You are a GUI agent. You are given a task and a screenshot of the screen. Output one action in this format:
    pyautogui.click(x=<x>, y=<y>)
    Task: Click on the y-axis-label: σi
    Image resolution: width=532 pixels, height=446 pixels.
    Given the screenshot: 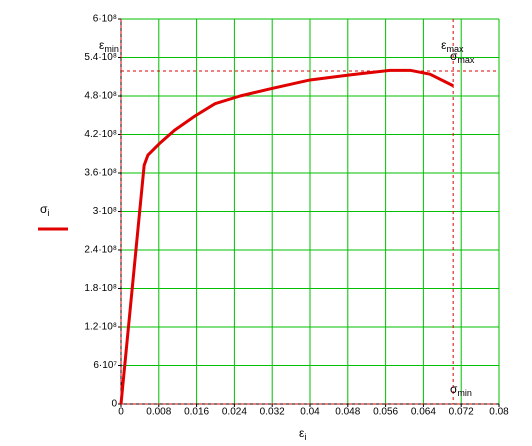 What is the action you would take?
    pyautogui.click(x=44, y=210)
    